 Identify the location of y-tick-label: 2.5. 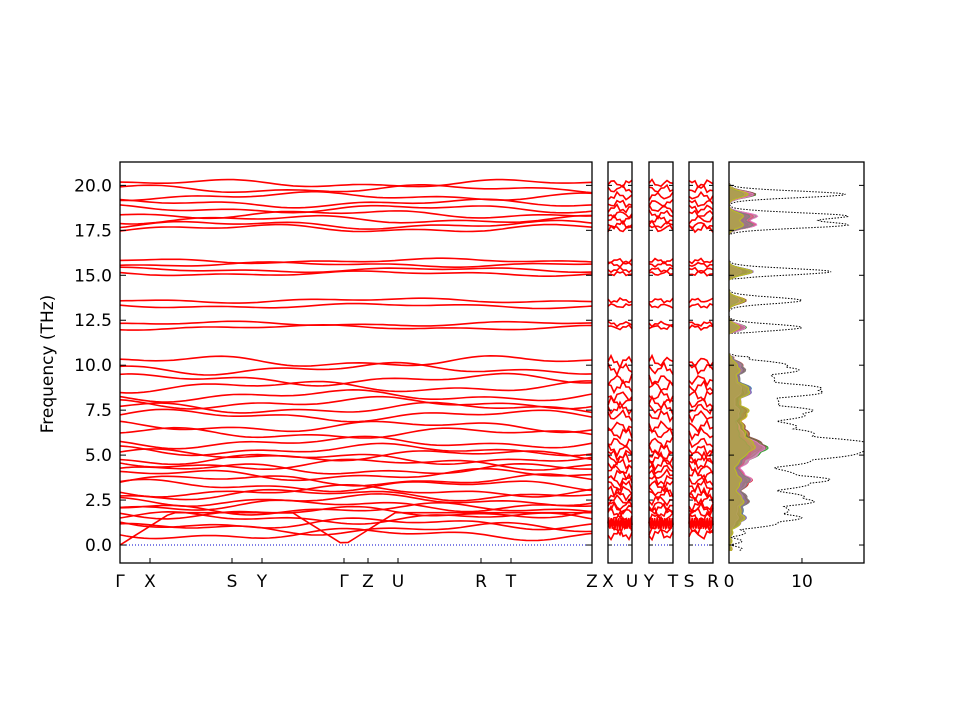
(98, 501).